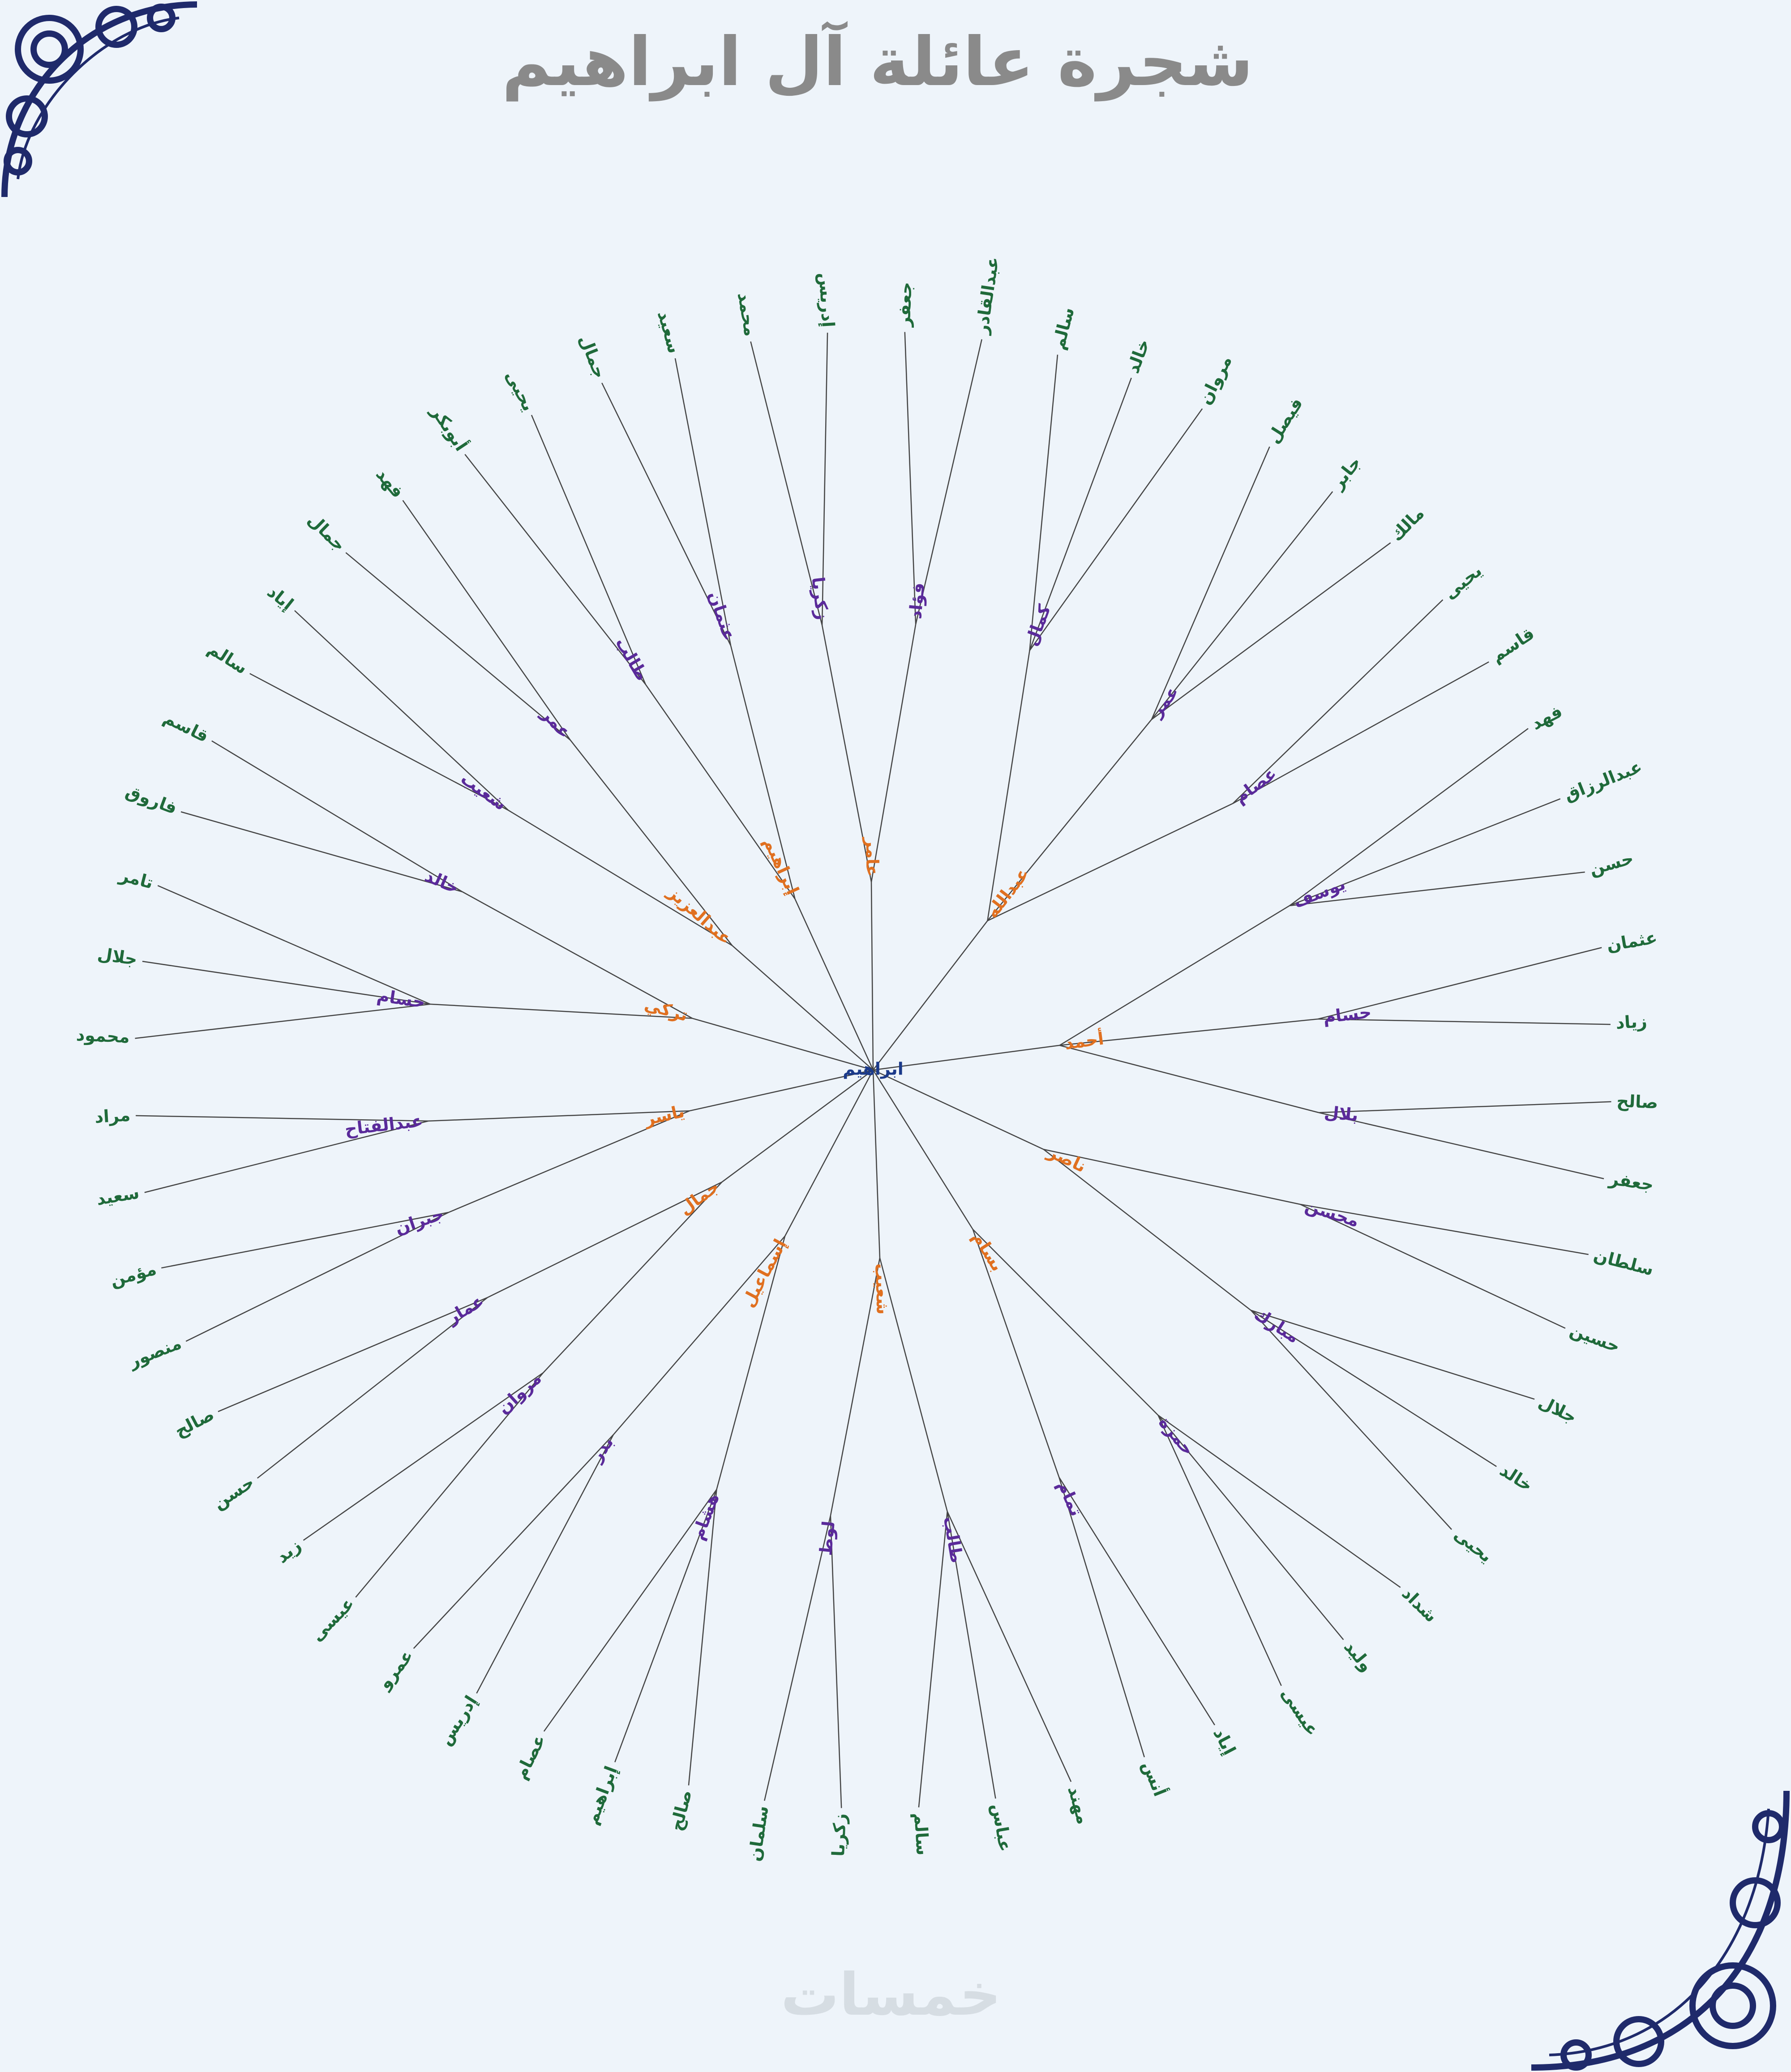 Image resolution: width=1791 pixels, height=2072 pixels. What do you see at coordinates (112, 1116) in the screenshot?
I see `person-name: مراد` at bounding box center [112, 1116].